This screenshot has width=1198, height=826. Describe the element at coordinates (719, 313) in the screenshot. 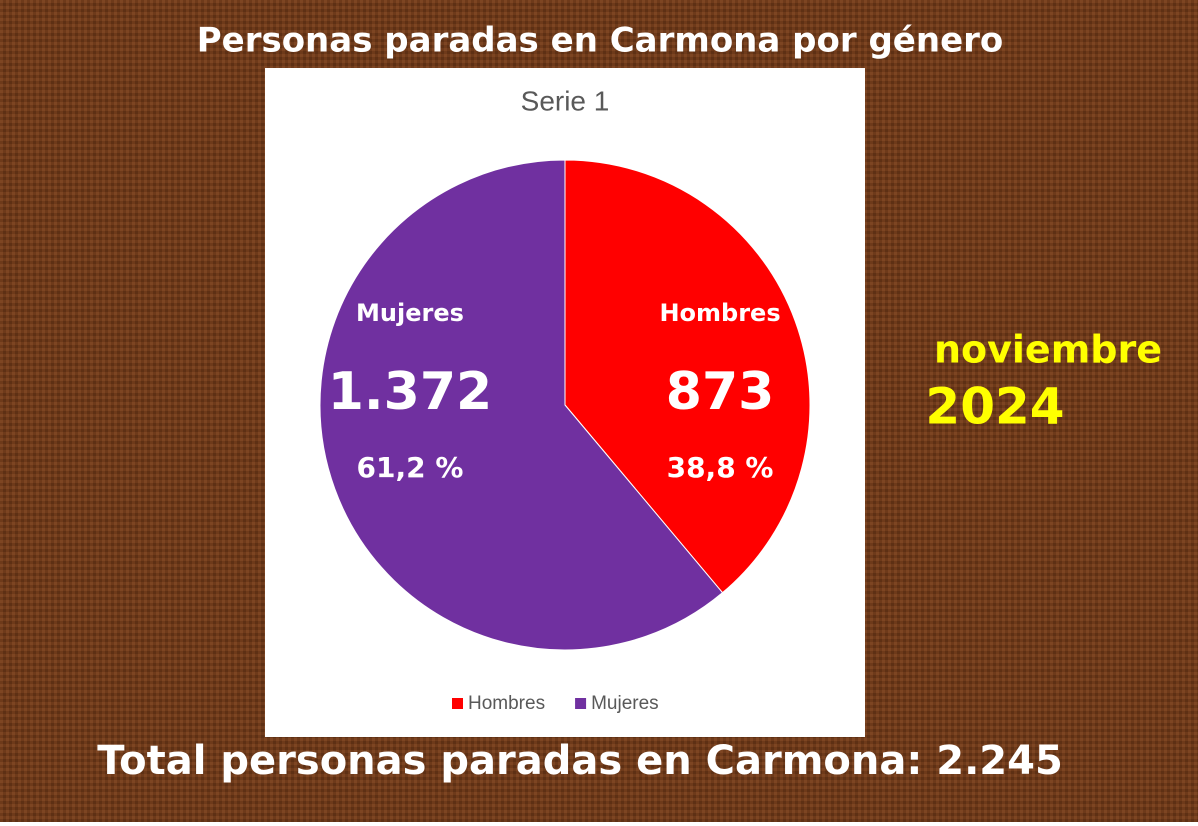

I see `slice-name: Hombres` at that location.